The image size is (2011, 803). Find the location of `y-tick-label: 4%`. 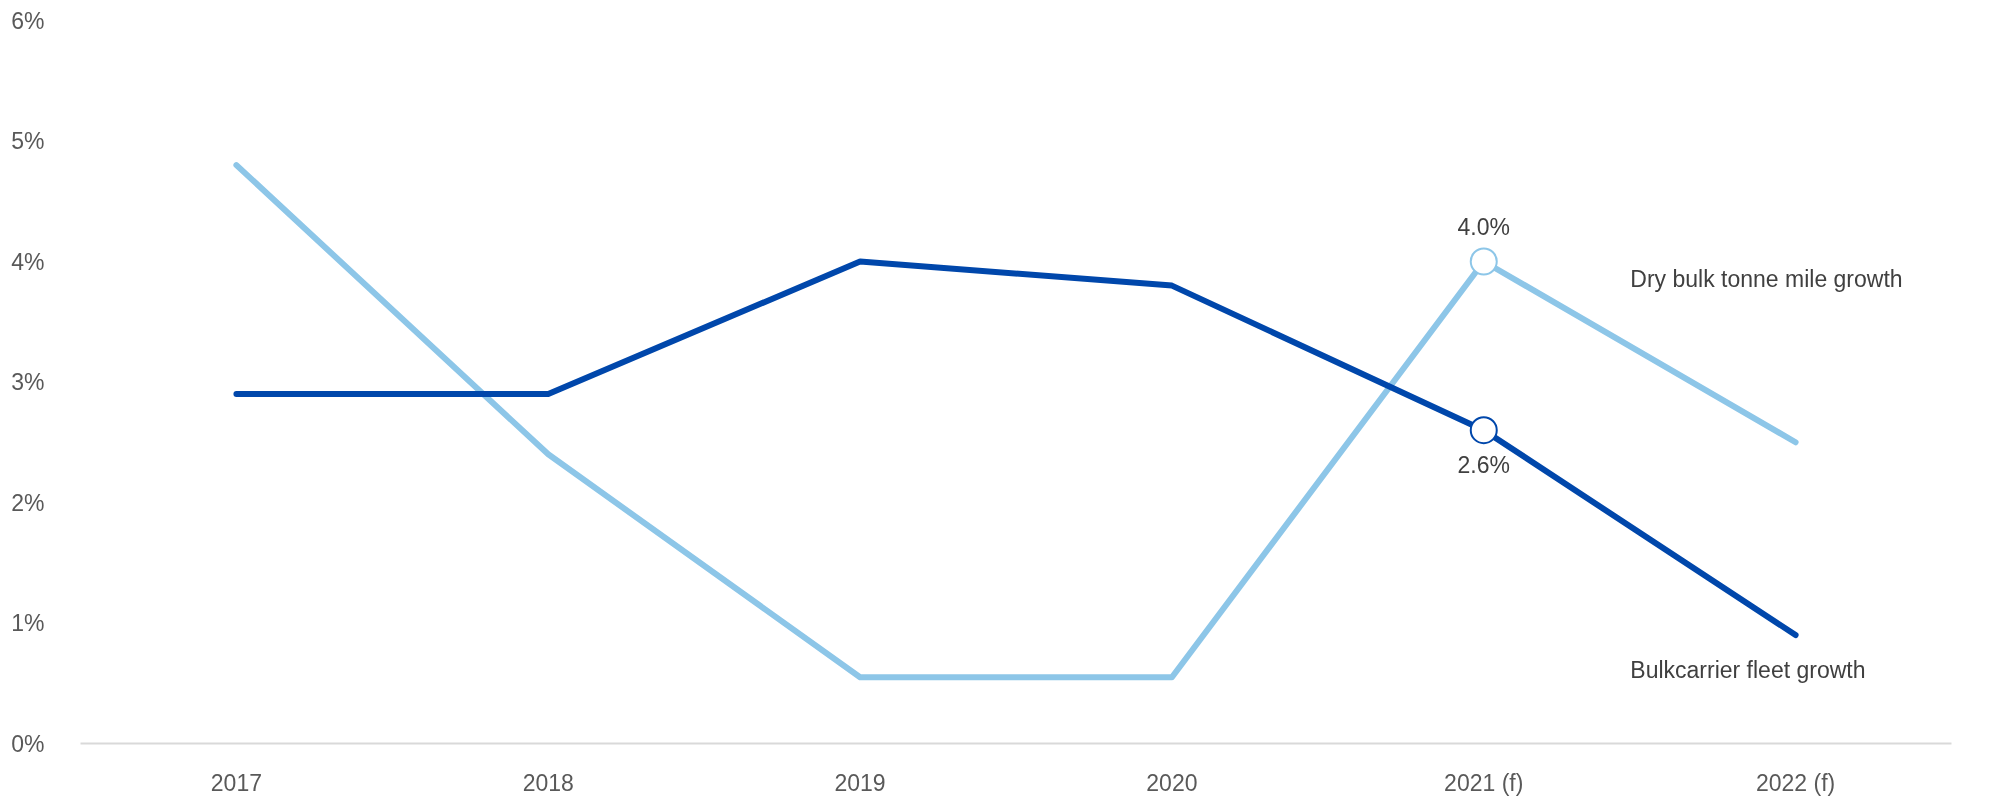

y-tick-label: 4% is located at coordinates (28, 261).